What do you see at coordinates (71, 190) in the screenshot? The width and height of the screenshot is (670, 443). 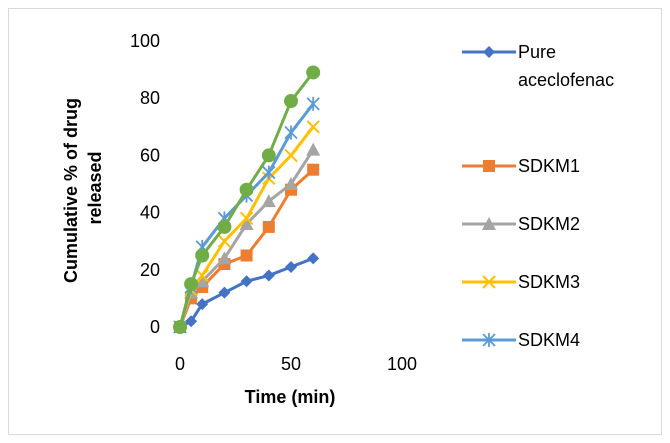 I see `y-axis-title-line-1: Cumulative % of drug` at bounding box center [71, 190].